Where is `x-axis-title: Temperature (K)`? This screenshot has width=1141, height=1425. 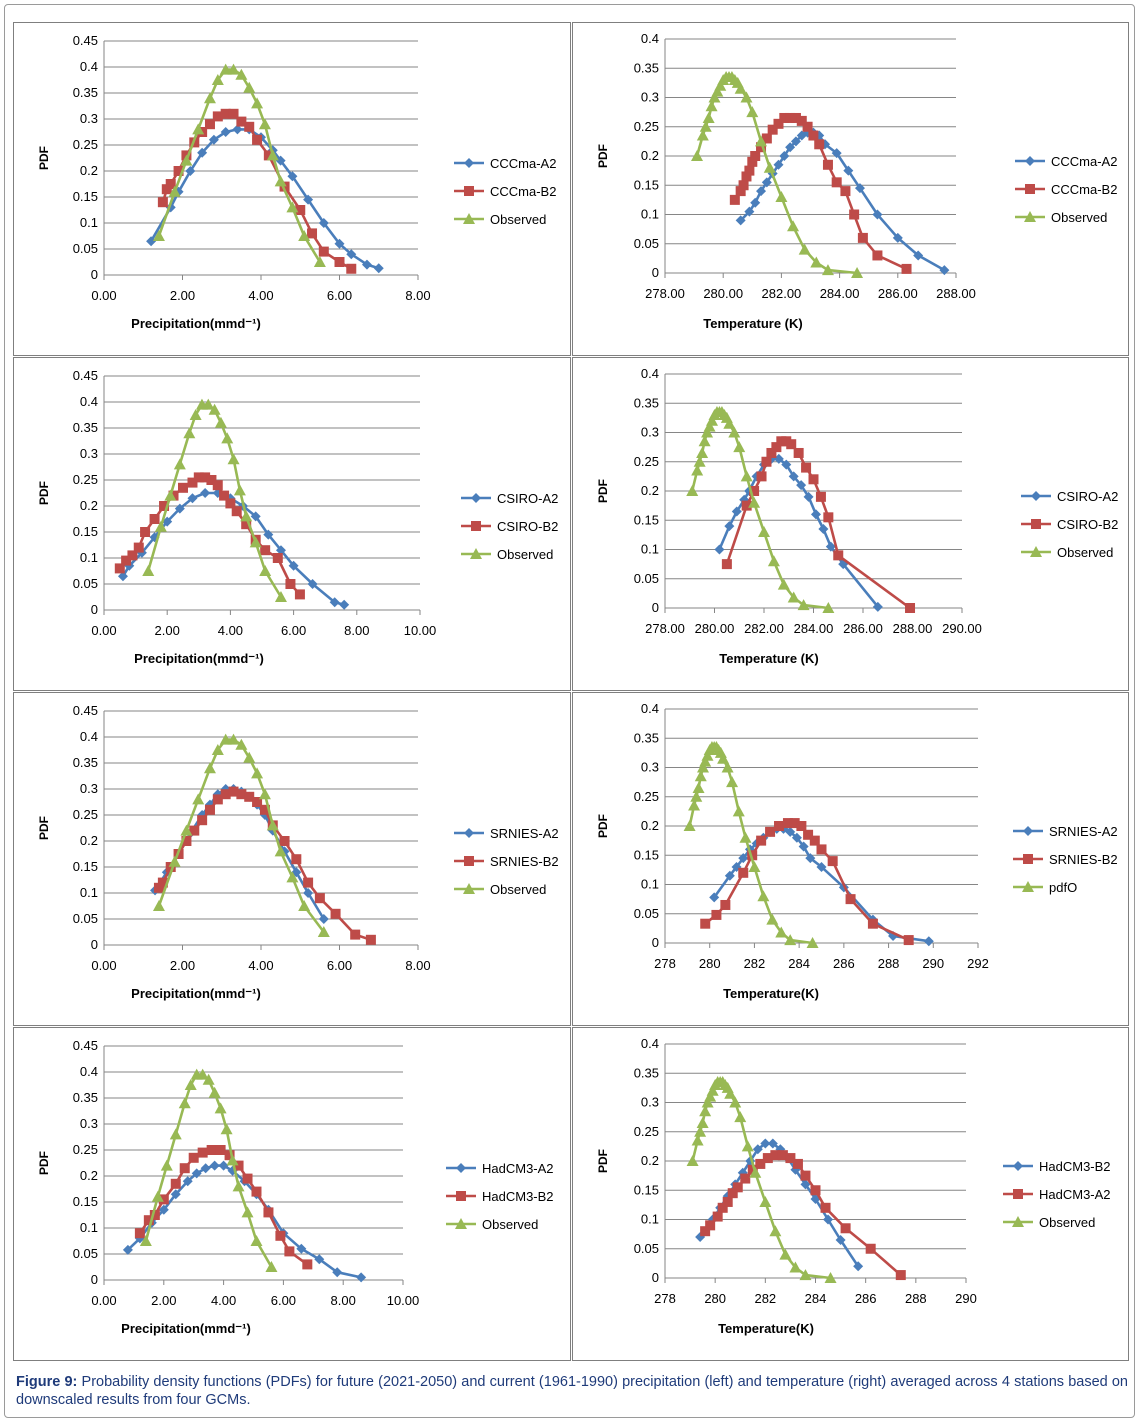 x-axis-title: Temperature (K) is located at coordinates (752, 323).